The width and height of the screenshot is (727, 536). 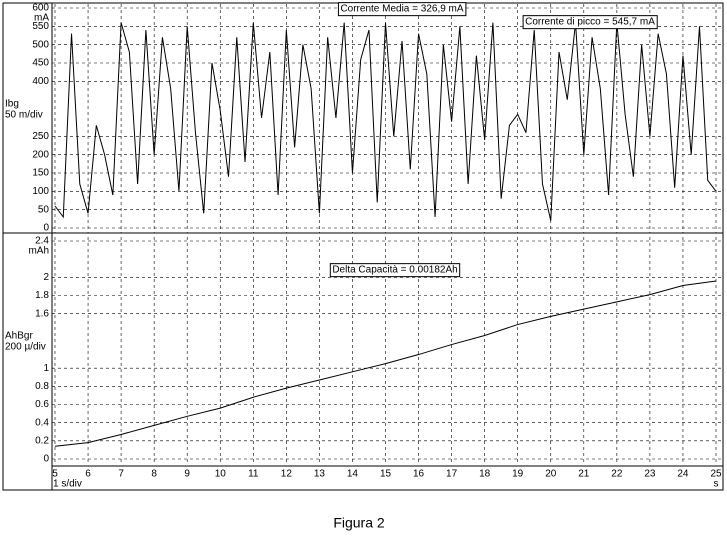 I want to click on y-scale-label: 200 µ/div, so click(x=25, y=347).